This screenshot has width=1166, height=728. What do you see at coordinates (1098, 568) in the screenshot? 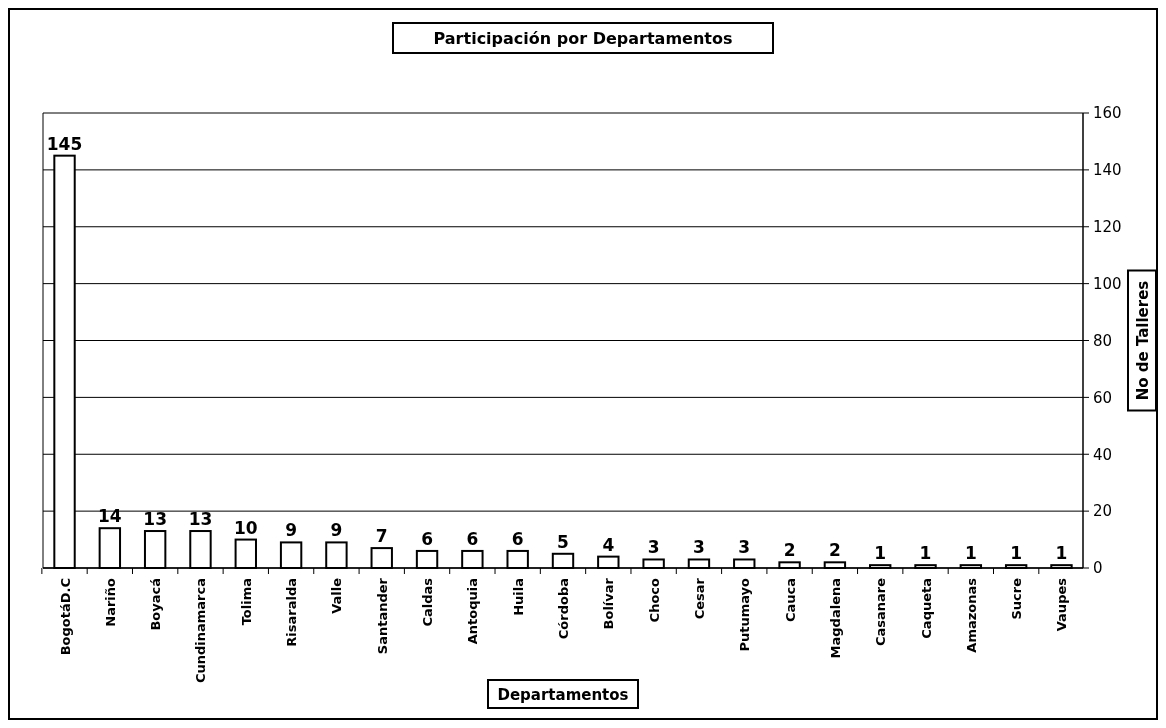
I see `y-tick-label: 0` at bounding box center [1098, 568].